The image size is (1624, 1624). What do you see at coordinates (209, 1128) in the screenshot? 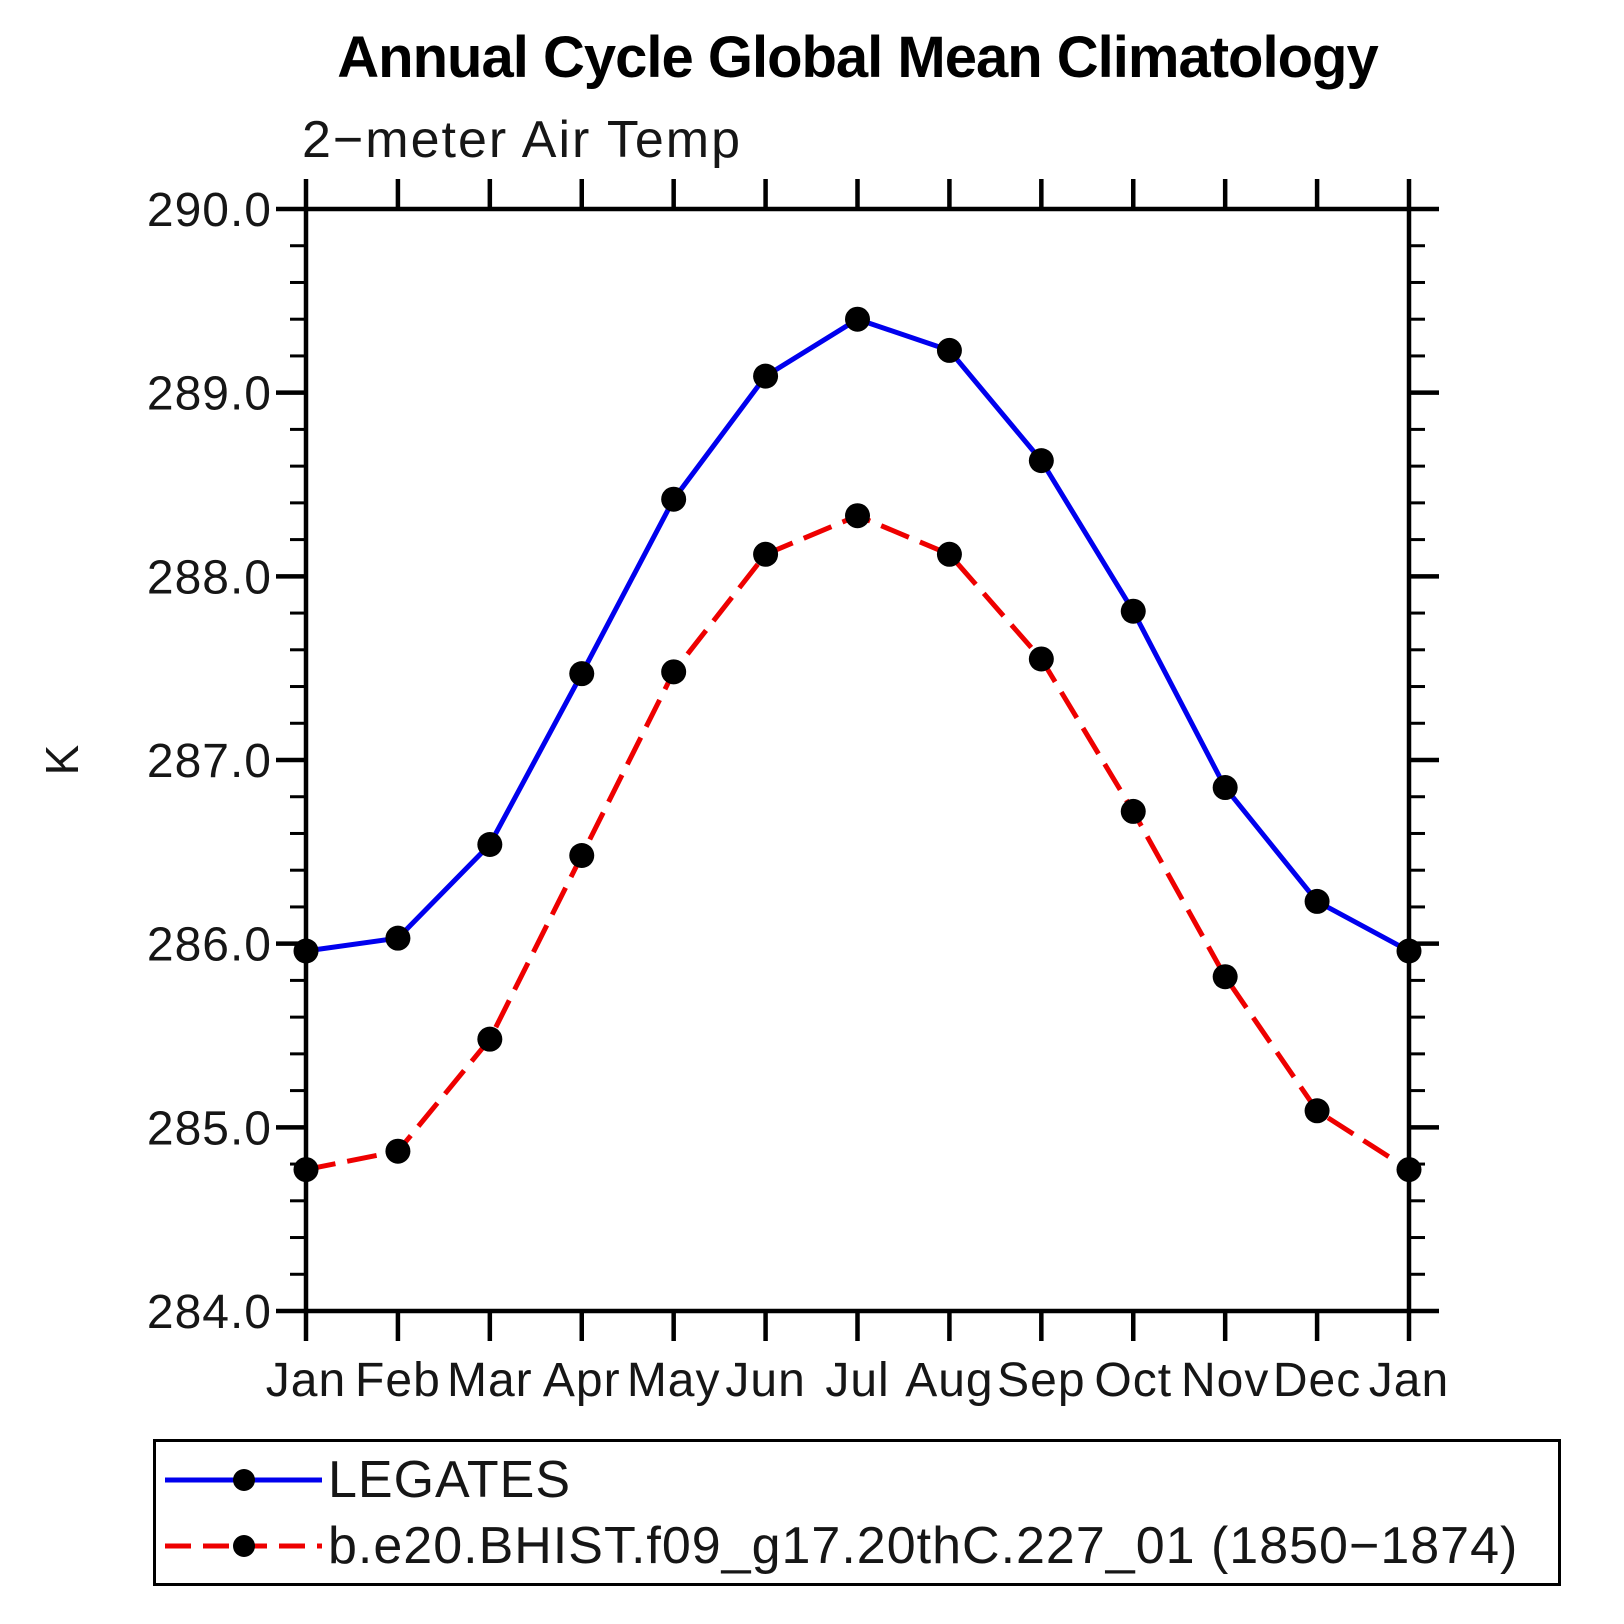
I see `y-tick-label: 285.0` at bounding box center [209, 1128].